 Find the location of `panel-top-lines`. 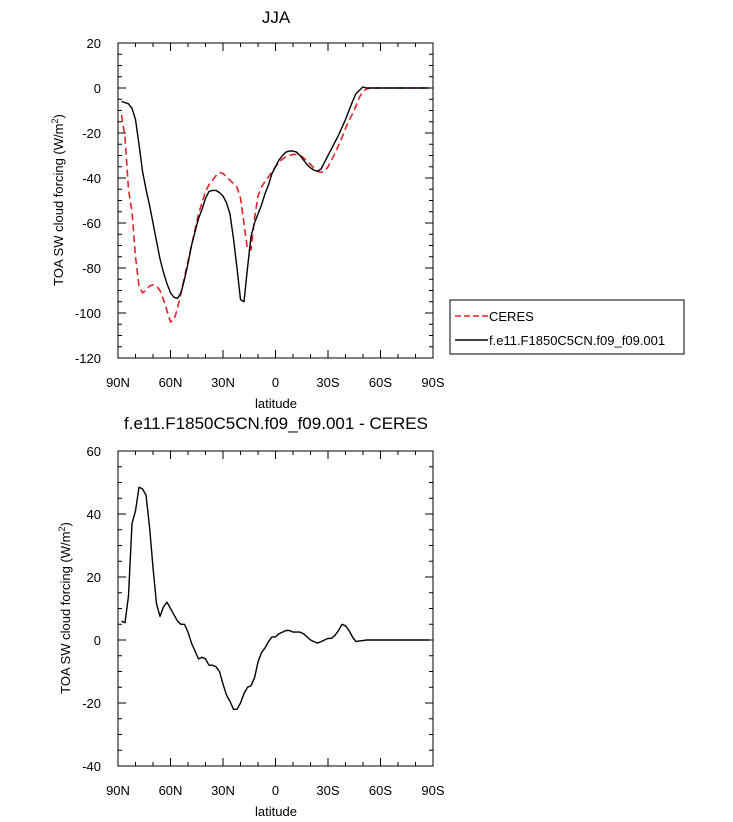

panel-top-lines is located at coordinates (275, 204).